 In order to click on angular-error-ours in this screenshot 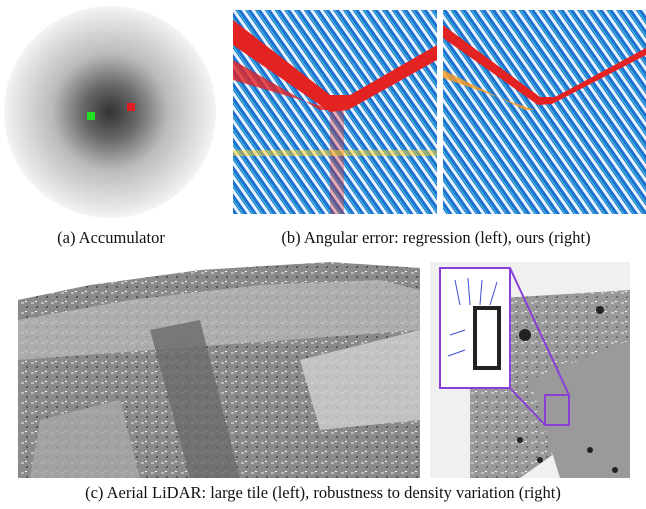, I will do `click(544, 112)`.